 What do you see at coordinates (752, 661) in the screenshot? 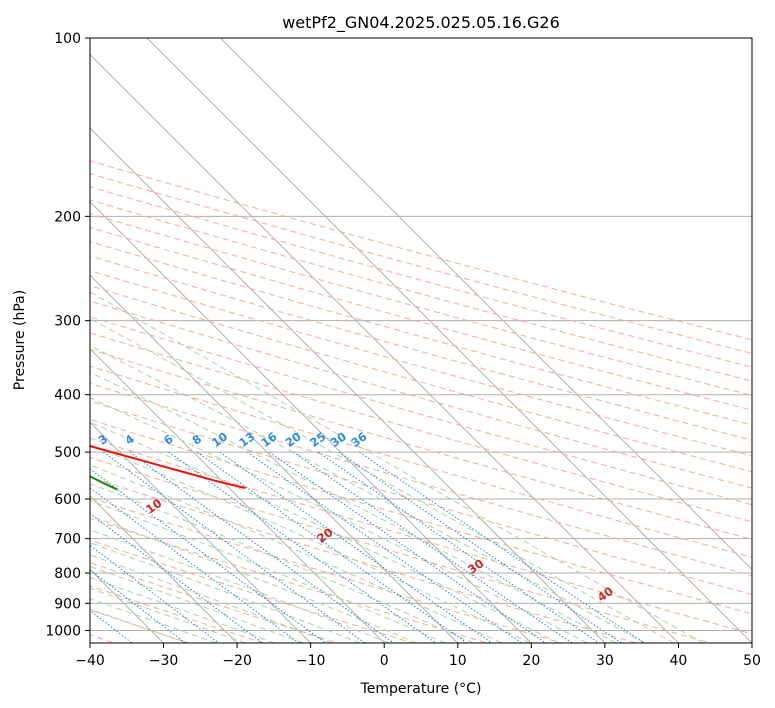
I see `x-tick-label: 50` at bounding box center [752, 661].